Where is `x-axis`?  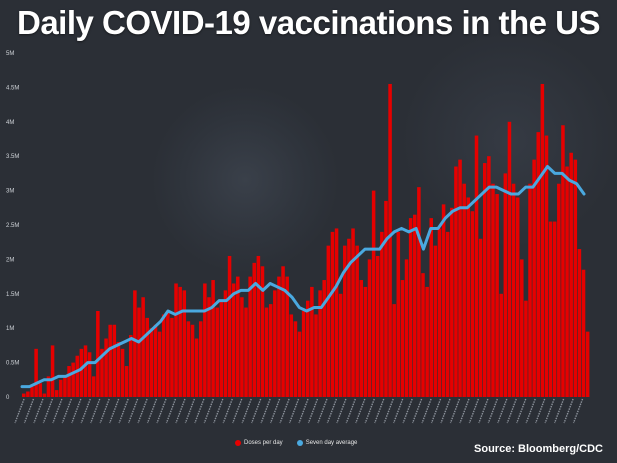
x-axis is located at coordinates (299, 411).